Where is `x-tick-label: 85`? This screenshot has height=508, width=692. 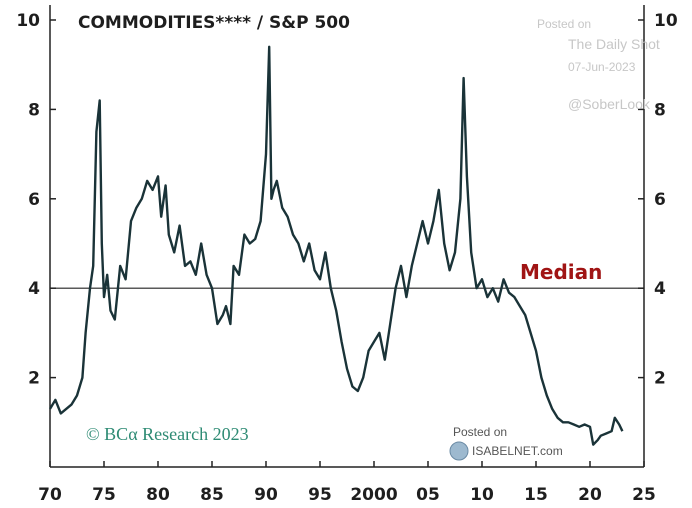
x-tick-label: 85 is located at coordinates (212, 495).